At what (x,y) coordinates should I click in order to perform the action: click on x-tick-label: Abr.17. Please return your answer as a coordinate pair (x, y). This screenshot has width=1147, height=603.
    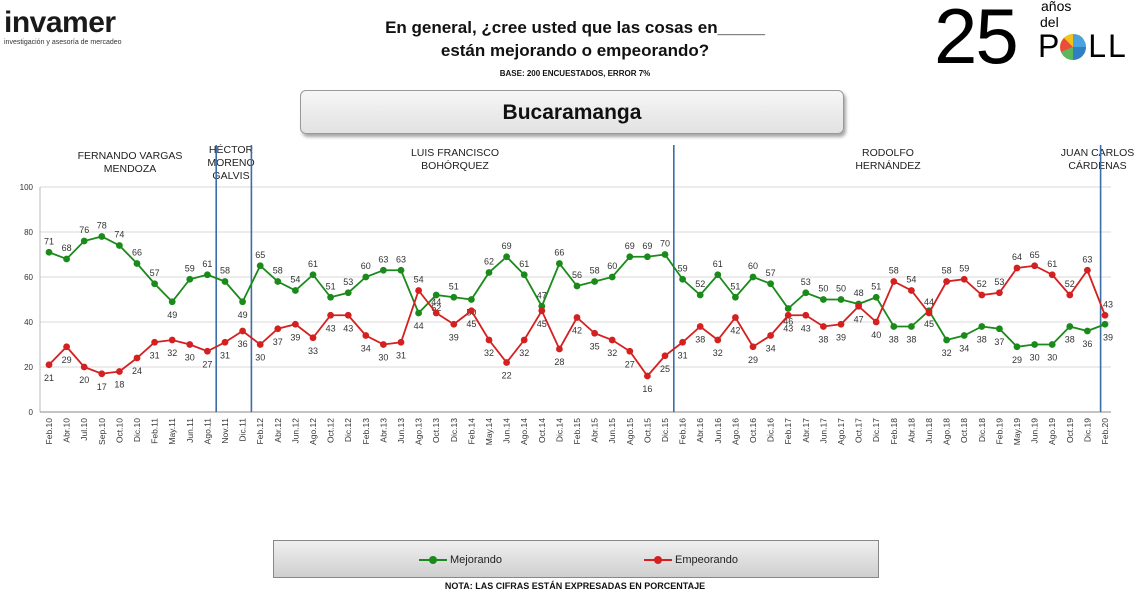
    Looking at the image, I should click on (806, 430).